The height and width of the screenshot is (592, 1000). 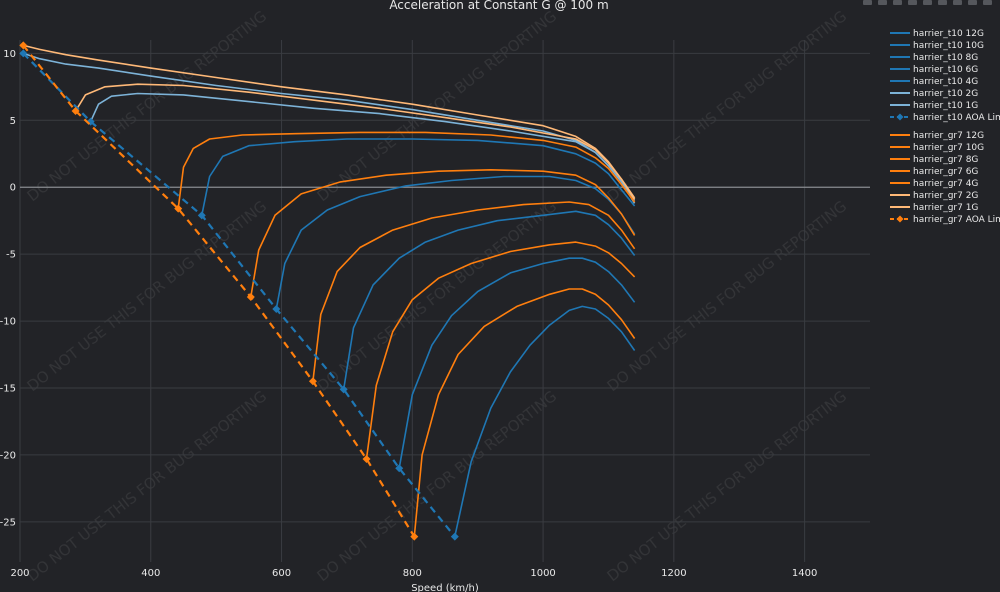 I want to click on y-tick-label: -10, so click(x=8, y=322).